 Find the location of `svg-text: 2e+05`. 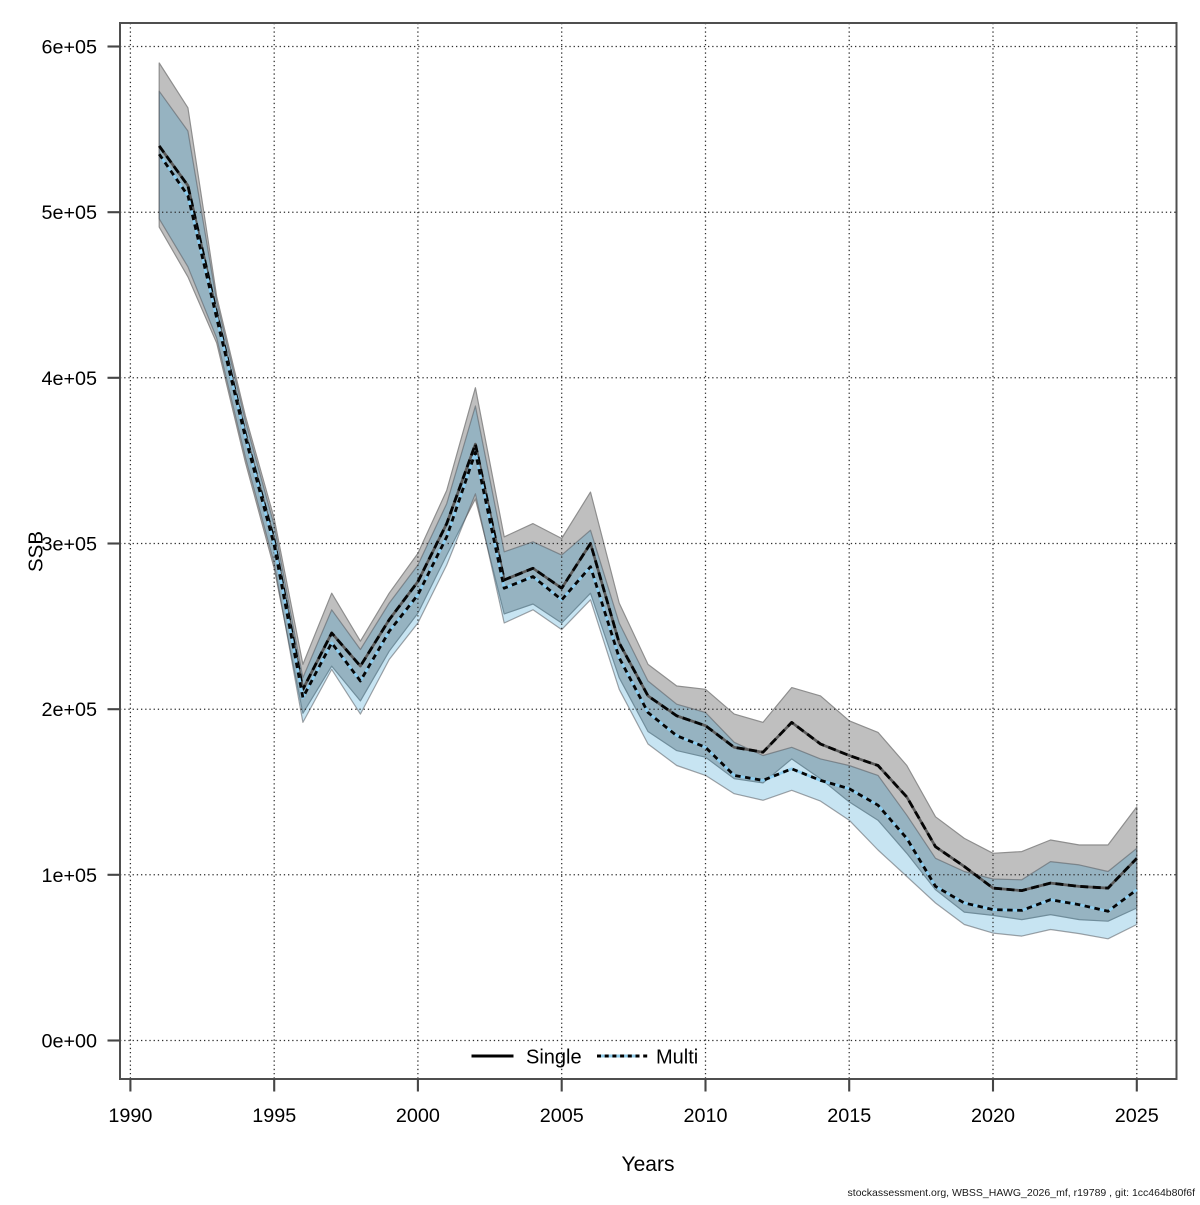

svg-text: 2e+05 is located at coordinates (69, 710).